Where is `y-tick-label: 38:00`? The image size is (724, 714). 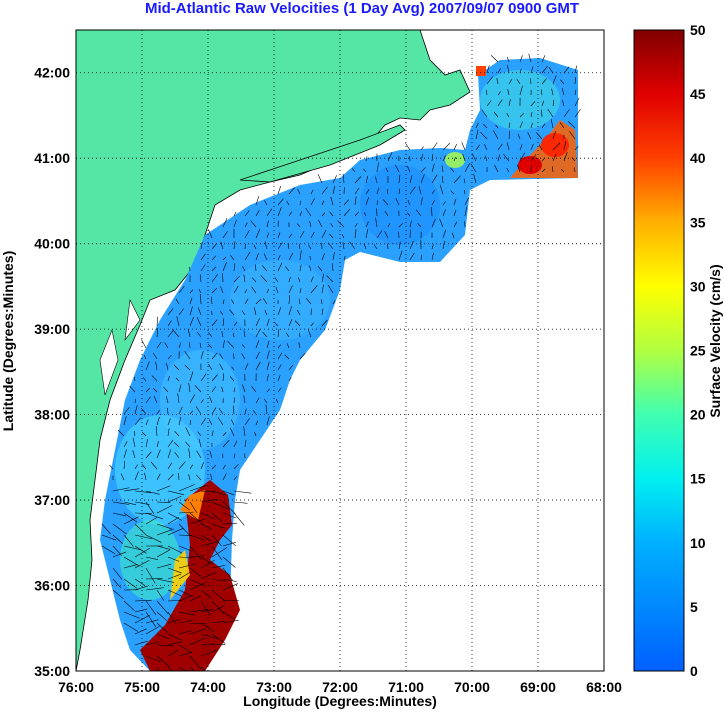
y-tick-label: 38:00 is located at coordinates (52, 415).